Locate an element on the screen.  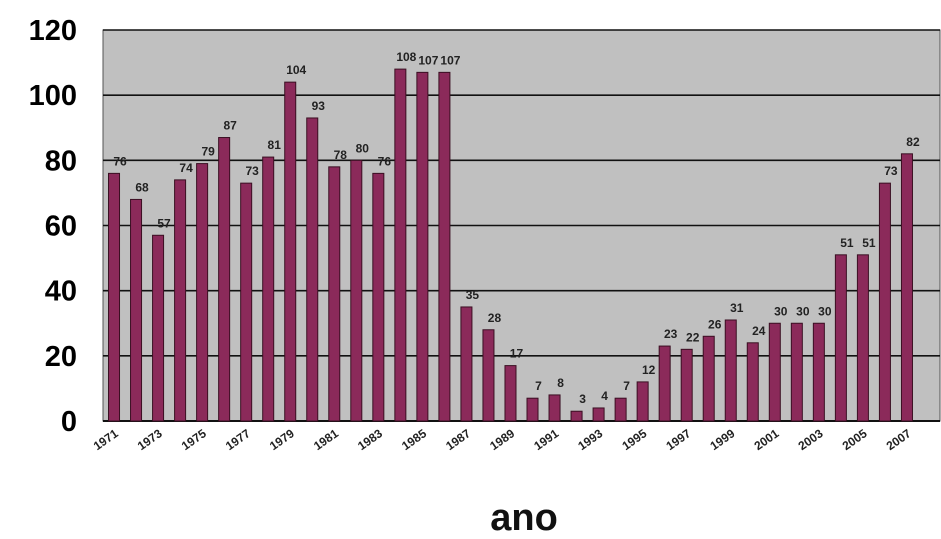
y-tick-label: 120 is located at coordinates (53, 31).